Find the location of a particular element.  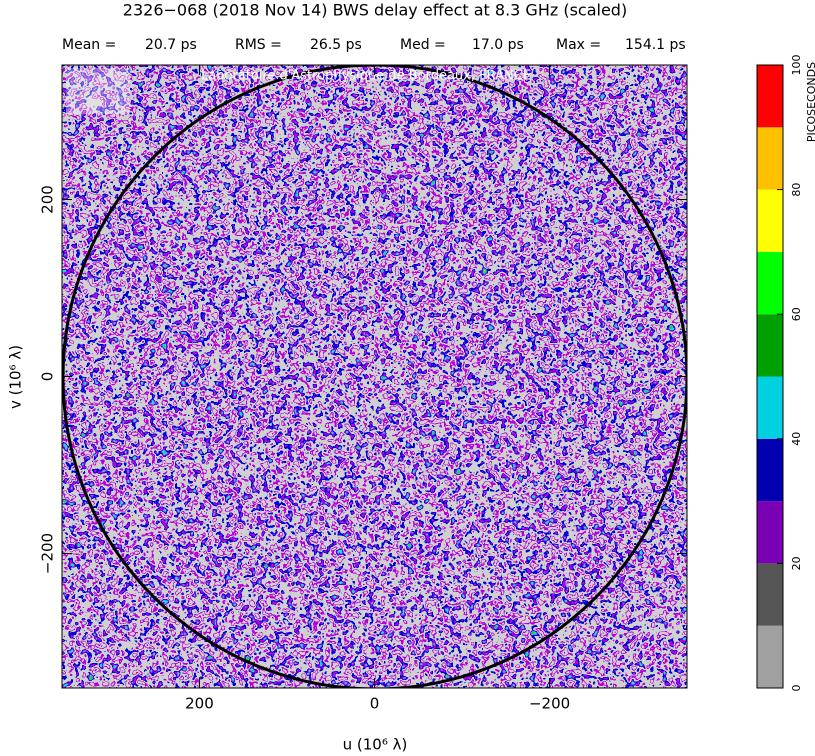

y-tick-label: 0 is located at coordinates (48, 377).